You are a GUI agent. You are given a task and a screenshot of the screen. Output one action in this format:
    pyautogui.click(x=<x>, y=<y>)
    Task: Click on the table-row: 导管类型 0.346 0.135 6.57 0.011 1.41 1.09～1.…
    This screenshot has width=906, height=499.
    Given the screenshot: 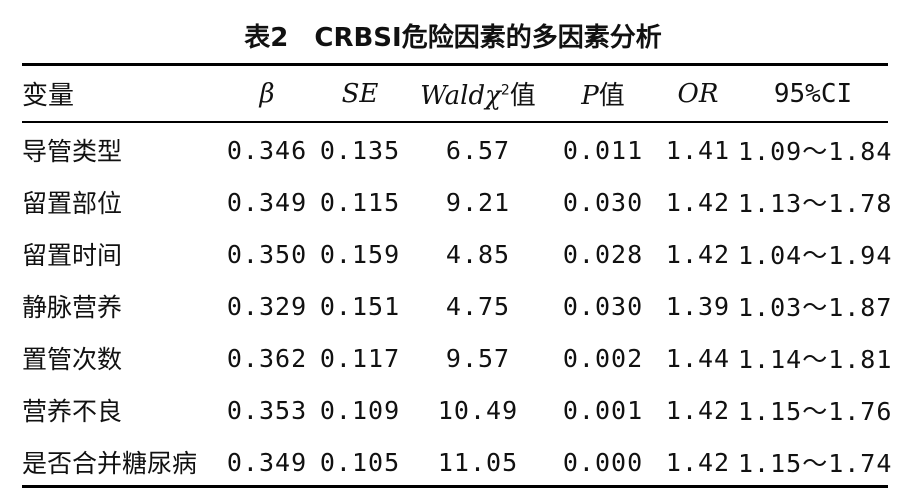 What is the action you would take?
    pyautogui.click(x=457, y=148)
    